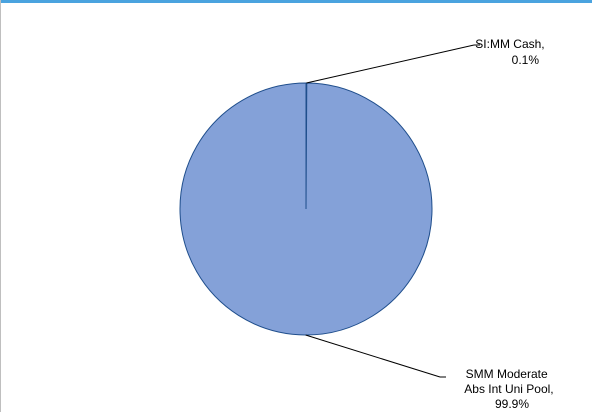 This screenshot has width=592, height=412. Describe the element at coordinates (511, 52) in the screenshot. I see `slice-label-si-mm-cash: SI:MM Cash, 0.1%` at that location.